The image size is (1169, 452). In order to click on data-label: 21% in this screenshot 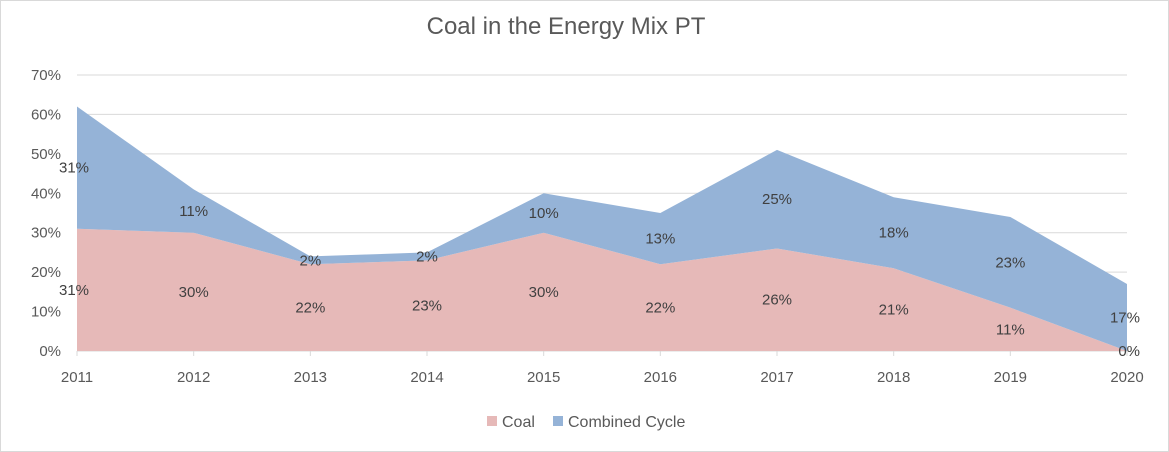, I will do `click(894, 310)`.